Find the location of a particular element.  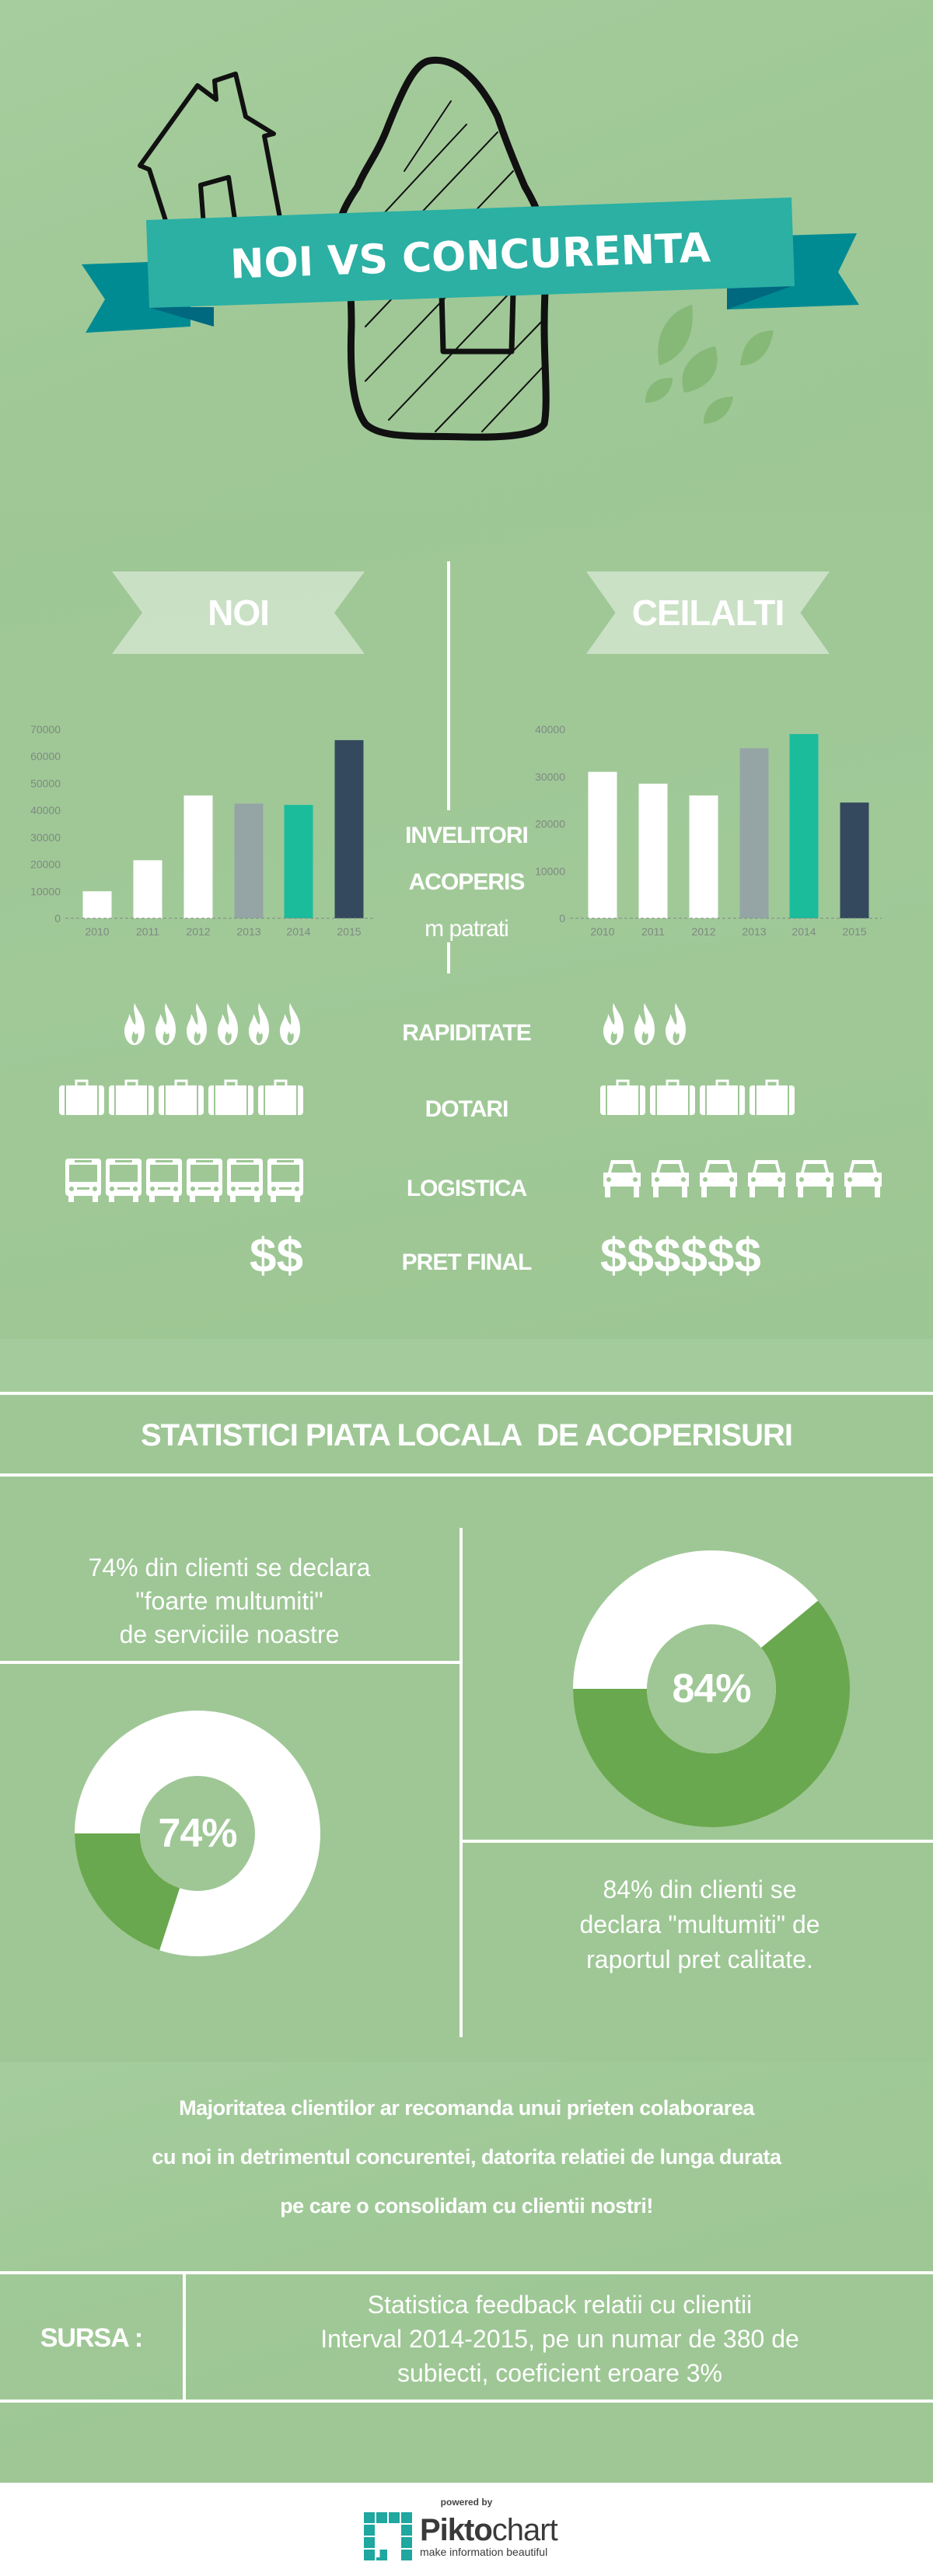

row-label-text: PRET FINAL is located at coordinates (467, 1262).